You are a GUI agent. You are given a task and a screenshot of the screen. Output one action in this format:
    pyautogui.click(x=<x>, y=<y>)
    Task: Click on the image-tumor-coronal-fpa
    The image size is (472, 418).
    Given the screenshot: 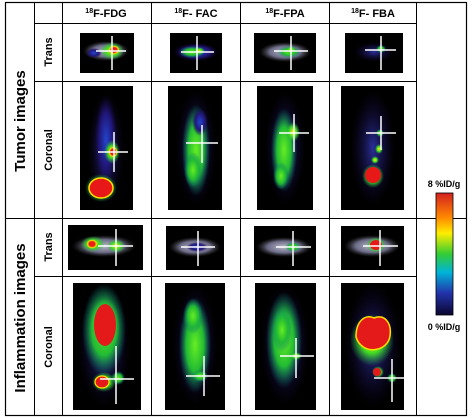 What is the action you would take?
    pyautogui.click(x=285, y=148)
    